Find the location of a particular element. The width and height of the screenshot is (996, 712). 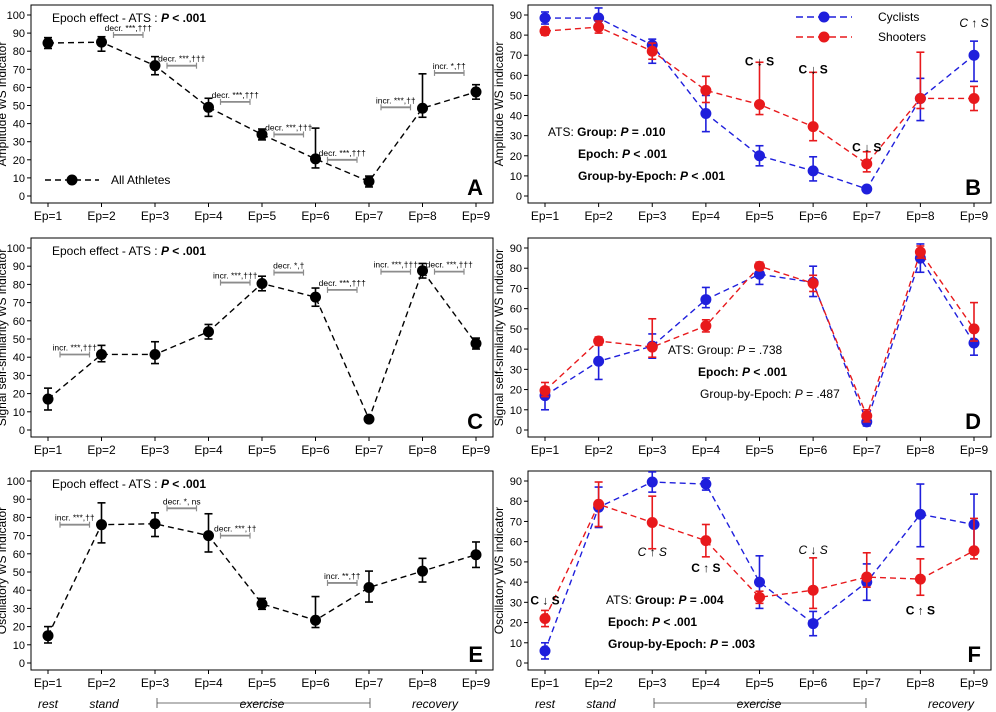

panel-a-ytick-label: 90 is located at coordinates (19, 34).